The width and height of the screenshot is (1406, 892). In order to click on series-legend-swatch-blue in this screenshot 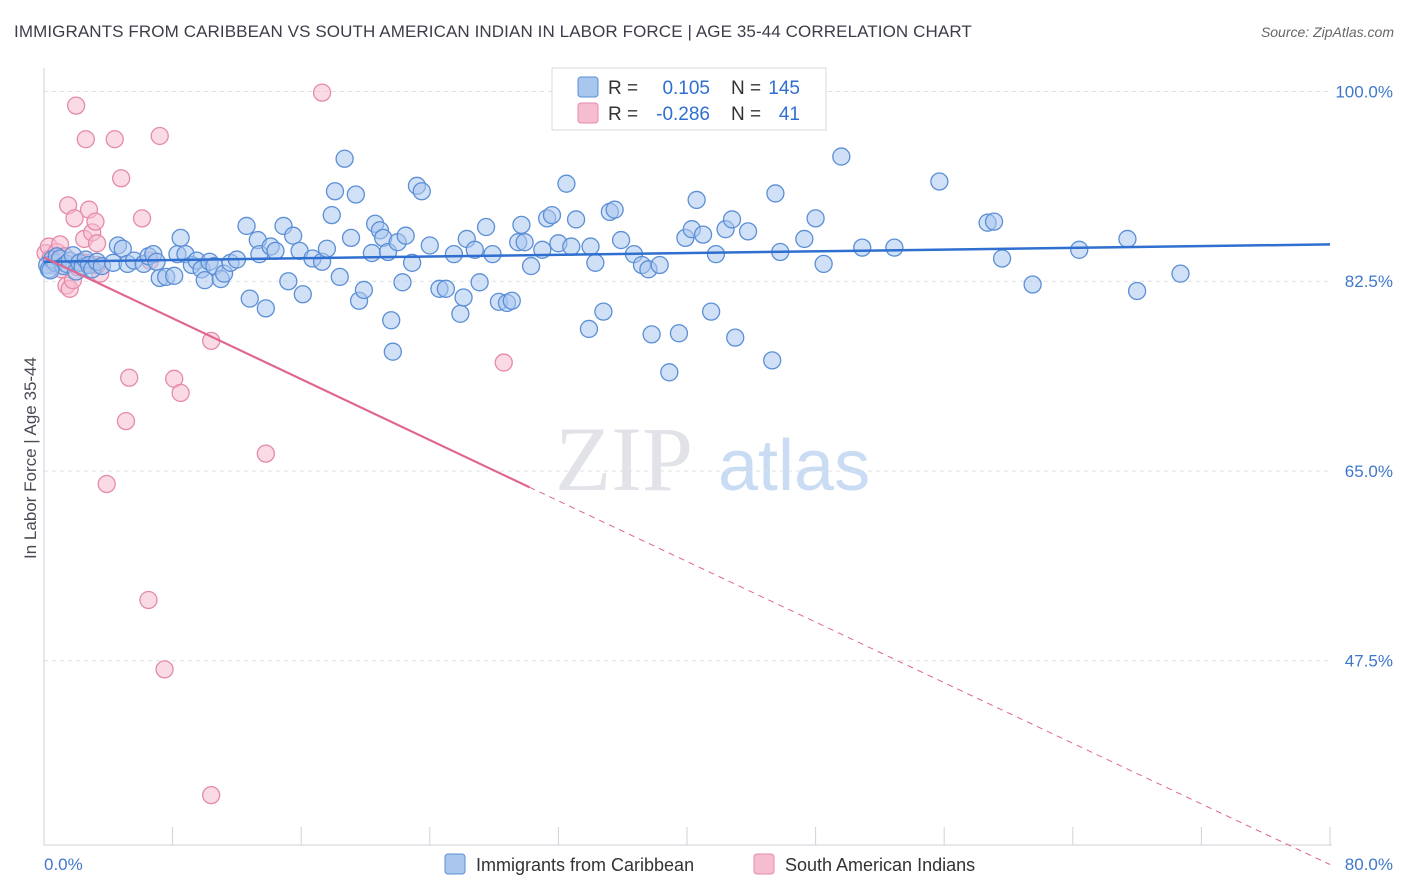, I will do `click(455, 864)`.